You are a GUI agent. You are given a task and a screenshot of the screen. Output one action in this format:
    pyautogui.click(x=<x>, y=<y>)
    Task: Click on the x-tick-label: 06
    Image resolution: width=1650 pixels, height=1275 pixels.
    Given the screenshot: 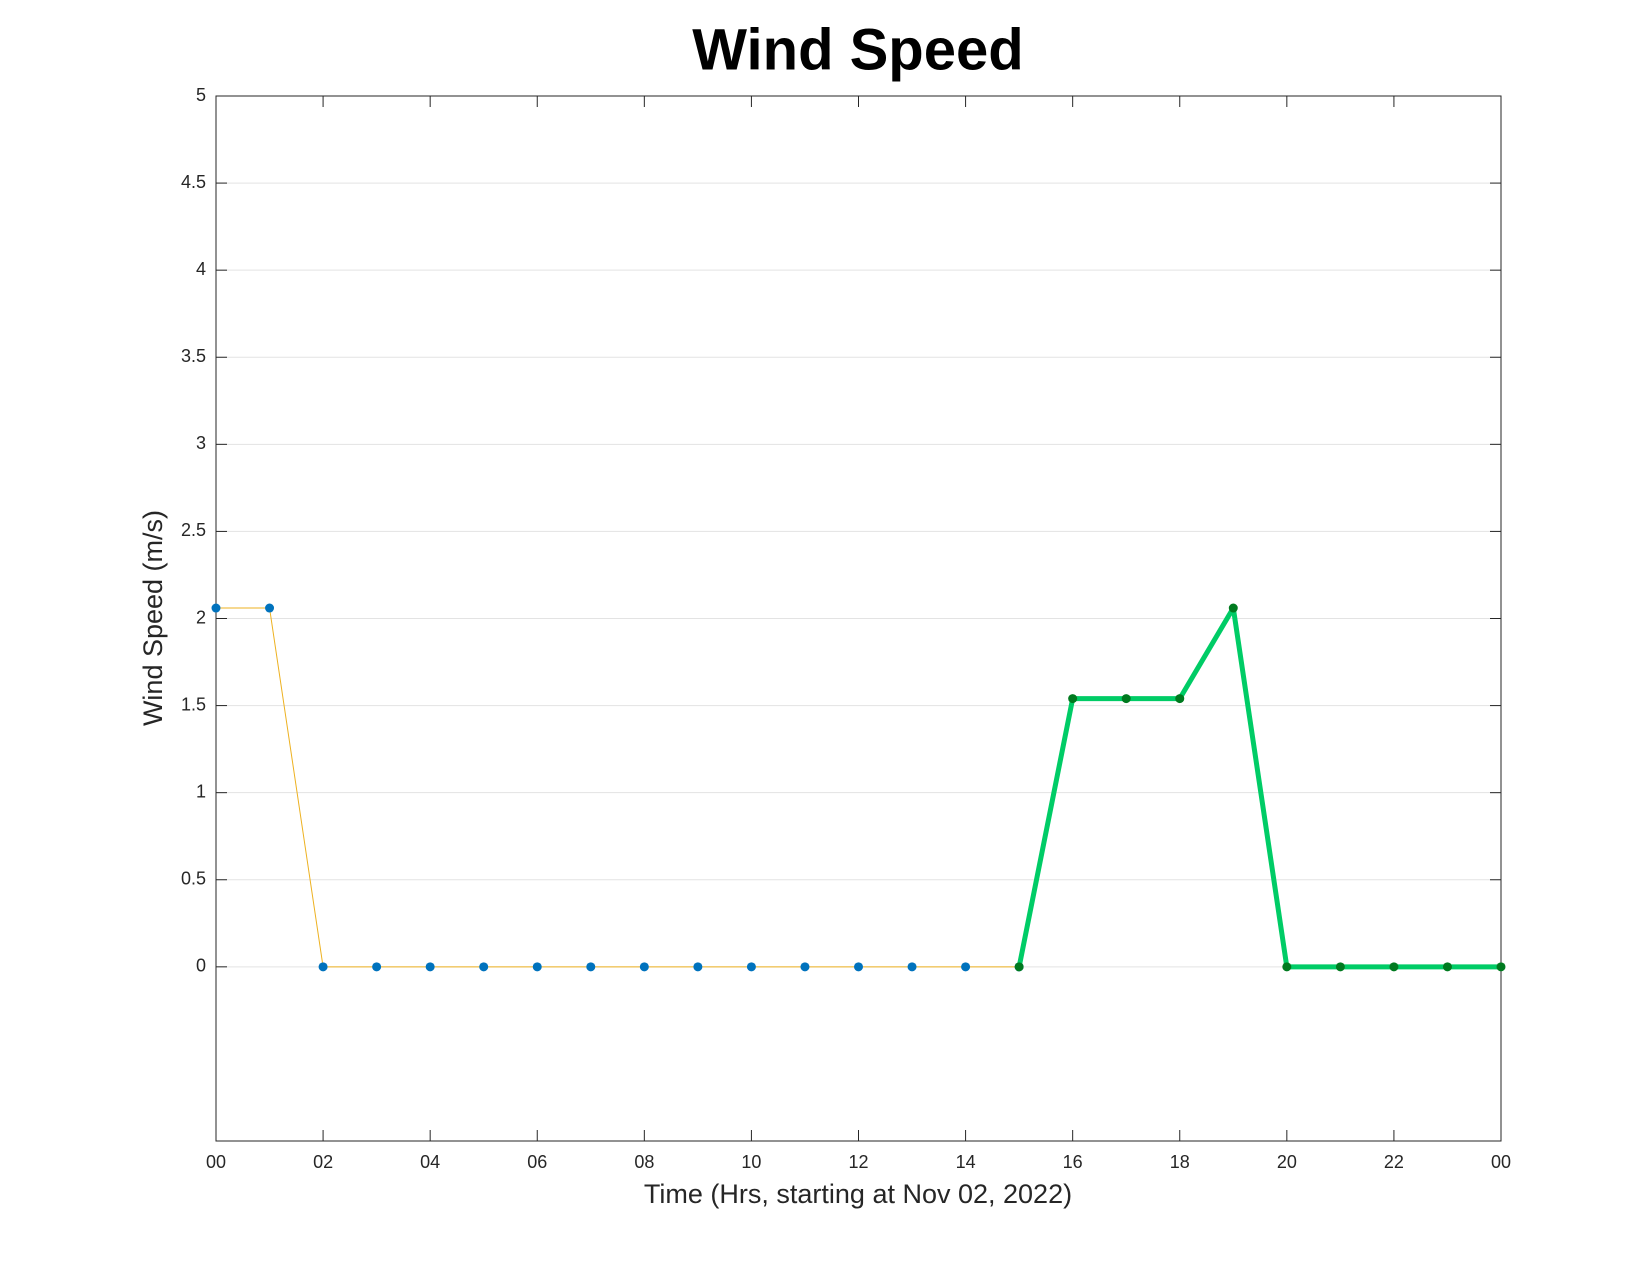 What is the action you would take?
    pyautogui.click(x=537, y=1162)
    